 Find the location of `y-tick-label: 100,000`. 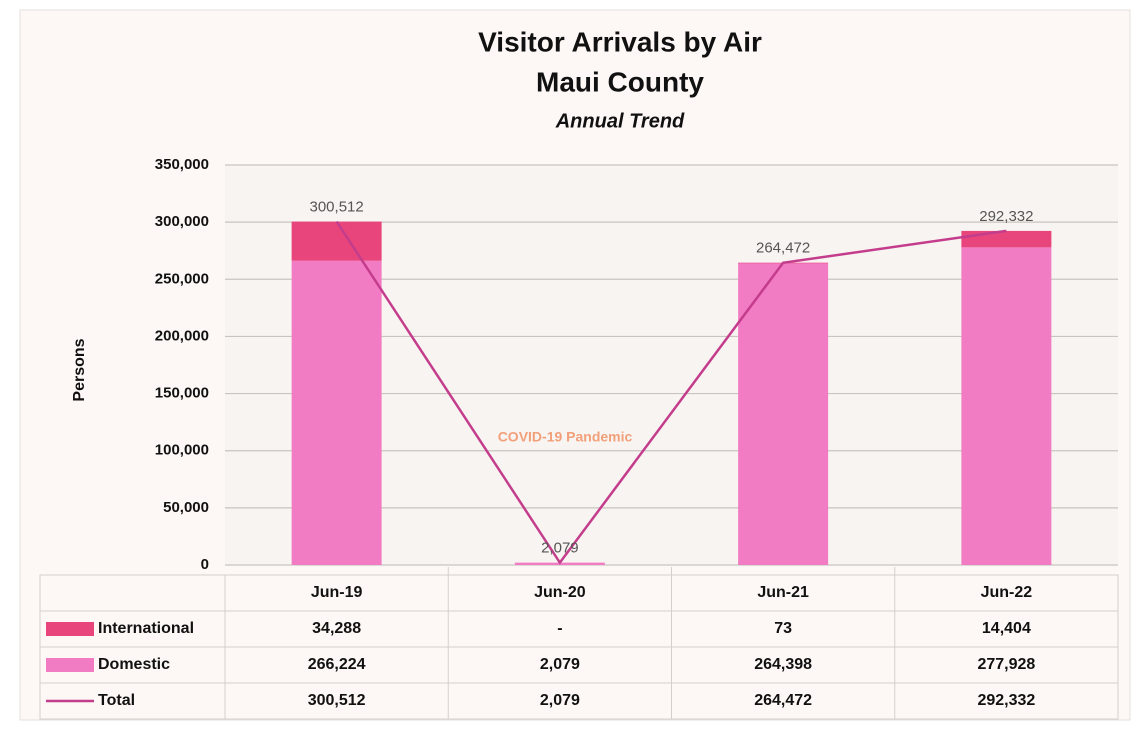

y-tick-label: 100,000 is located at coordinates (182, 450).